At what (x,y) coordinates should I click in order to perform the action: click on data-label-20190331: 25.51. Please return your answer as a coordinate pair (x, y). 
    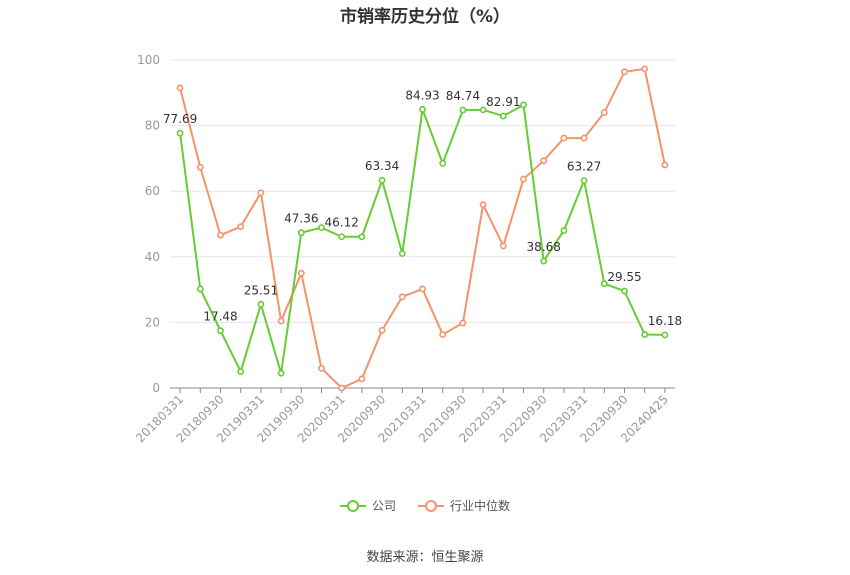
    Looking at the image, I should click on (261, 290).